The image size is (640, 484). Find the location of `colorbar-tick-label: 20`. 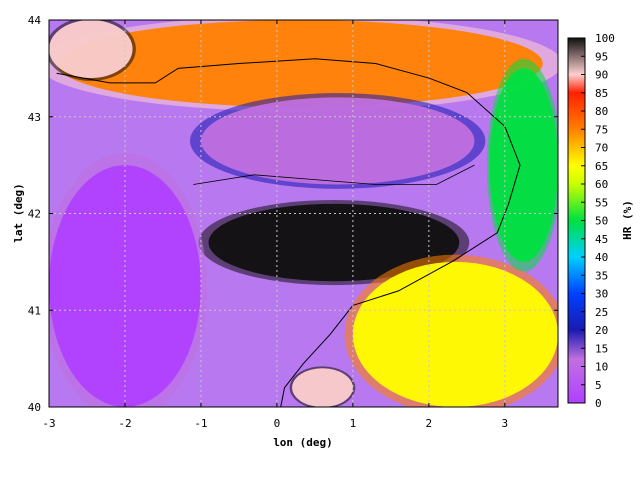

colorbar-tick-label: 20 is located at coordinates (601, 330).